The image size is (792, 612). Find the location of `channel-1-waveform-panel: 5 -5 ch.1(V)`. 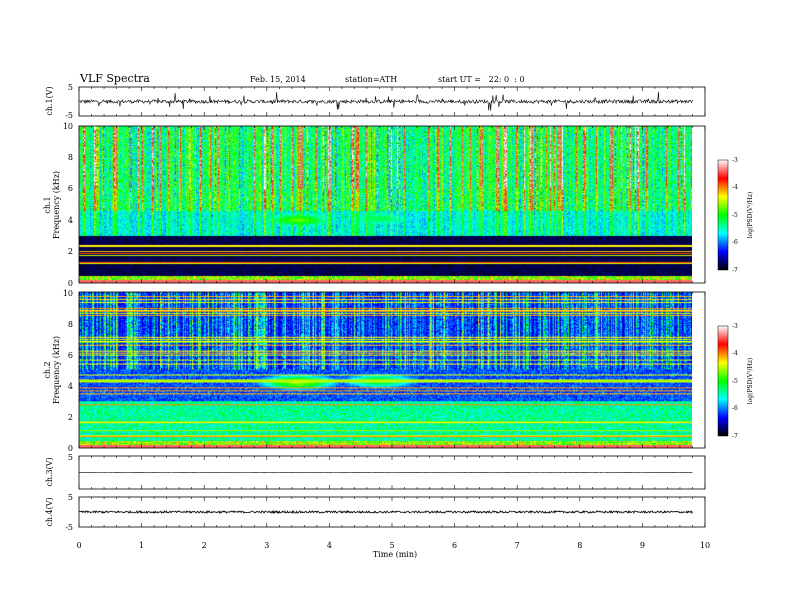

channel-1-waveform-panel: 5 -5 ch.1(V) is located at coordinates (375, 101).